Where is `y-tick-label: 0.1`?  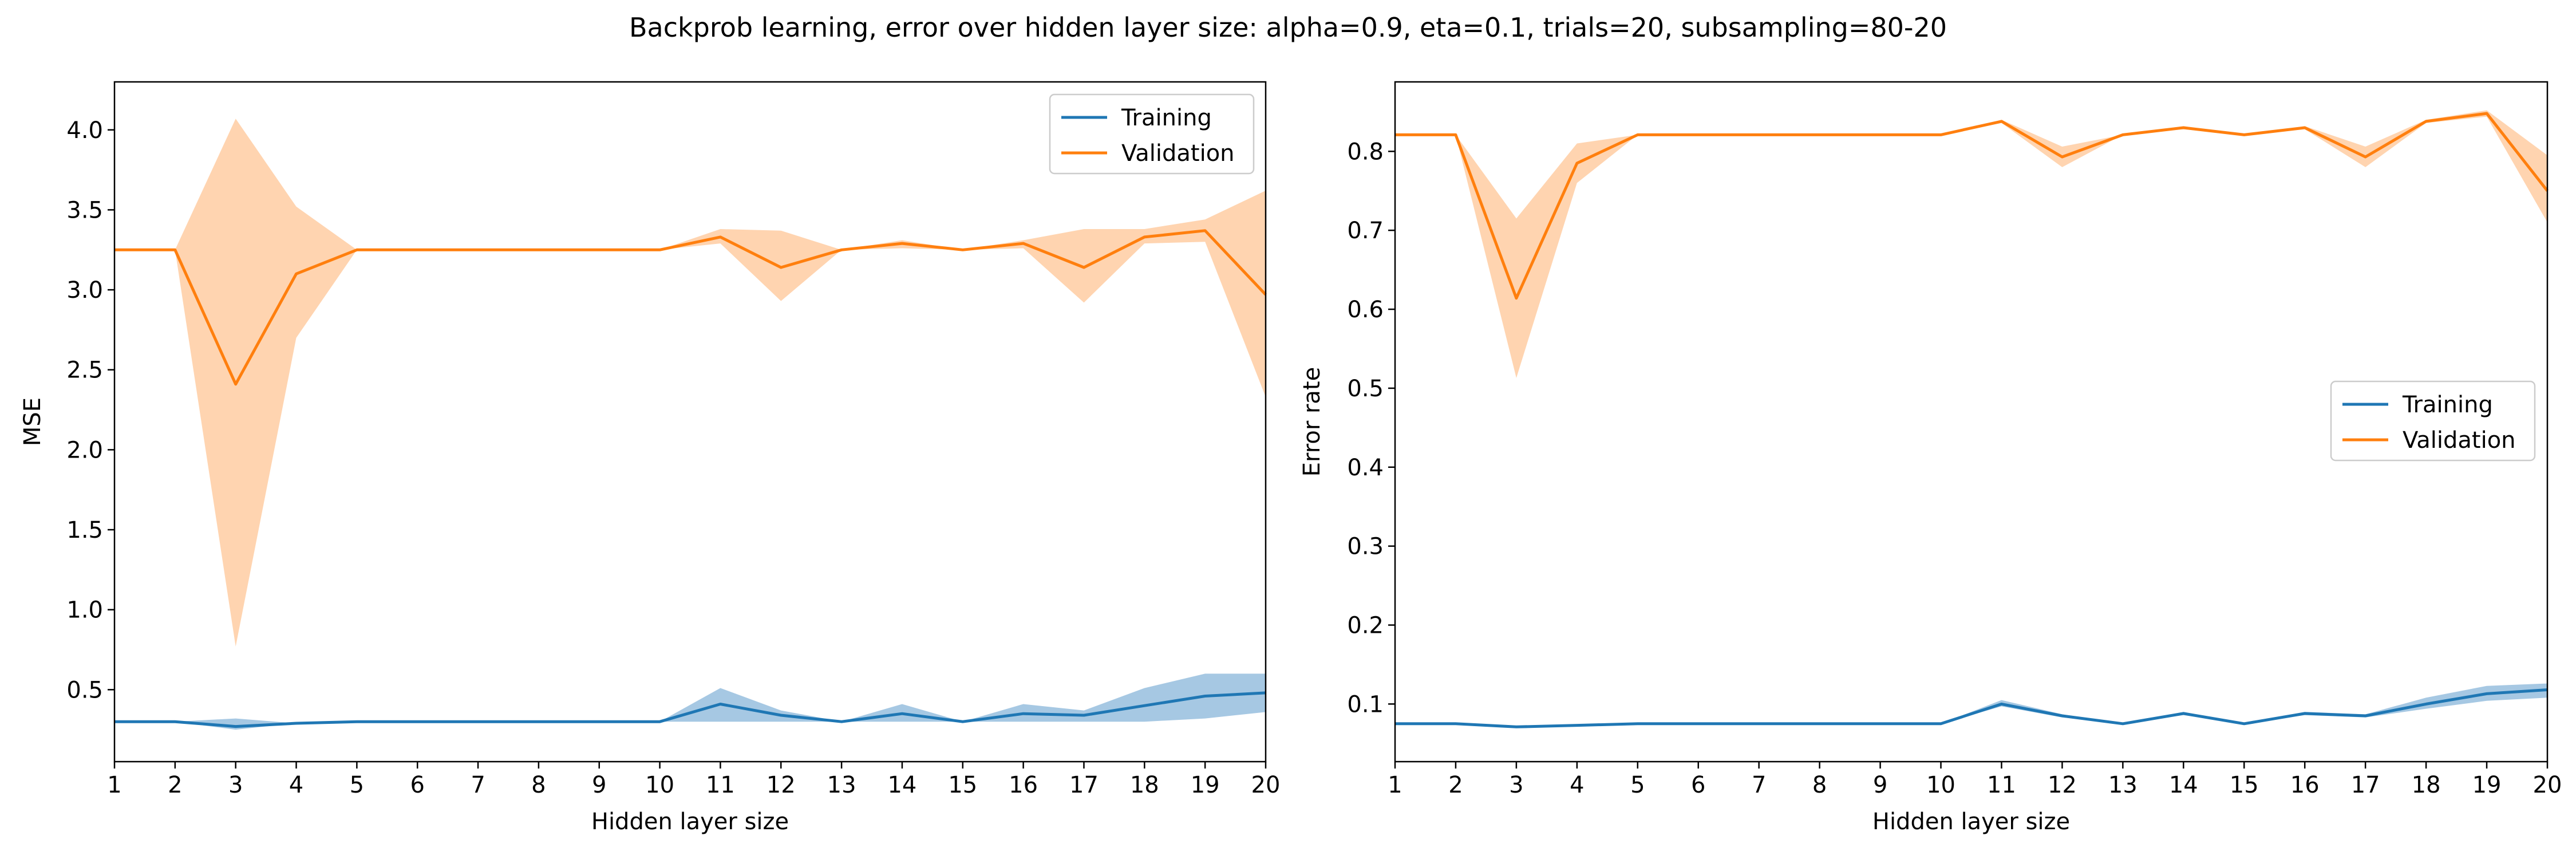
y-tick-label: 0.1 is located at coordinates (1365, 704).